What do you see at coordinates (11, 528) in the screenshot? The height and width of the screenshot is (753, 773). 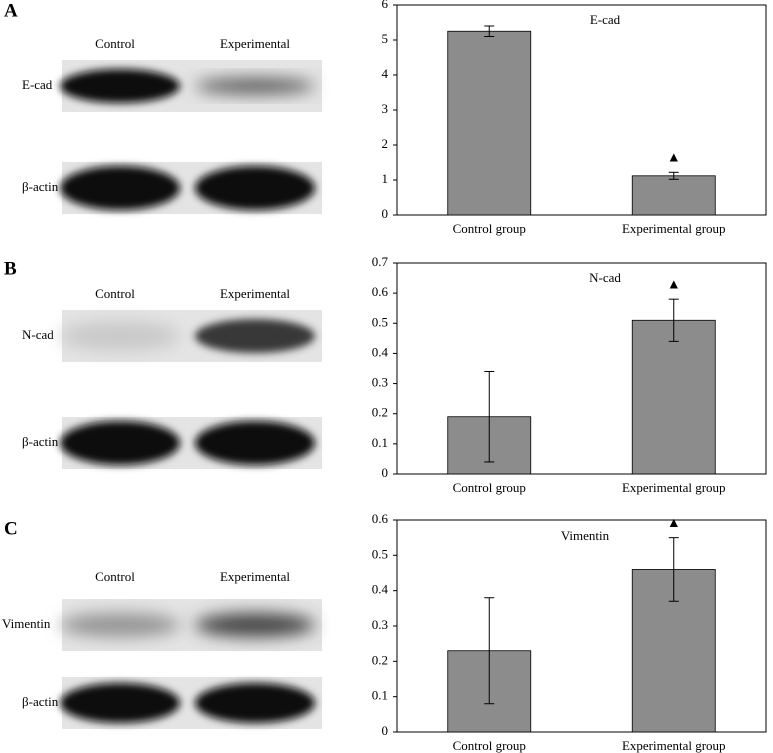 I see `panel-letter: C` at bounding box center [11, 528].